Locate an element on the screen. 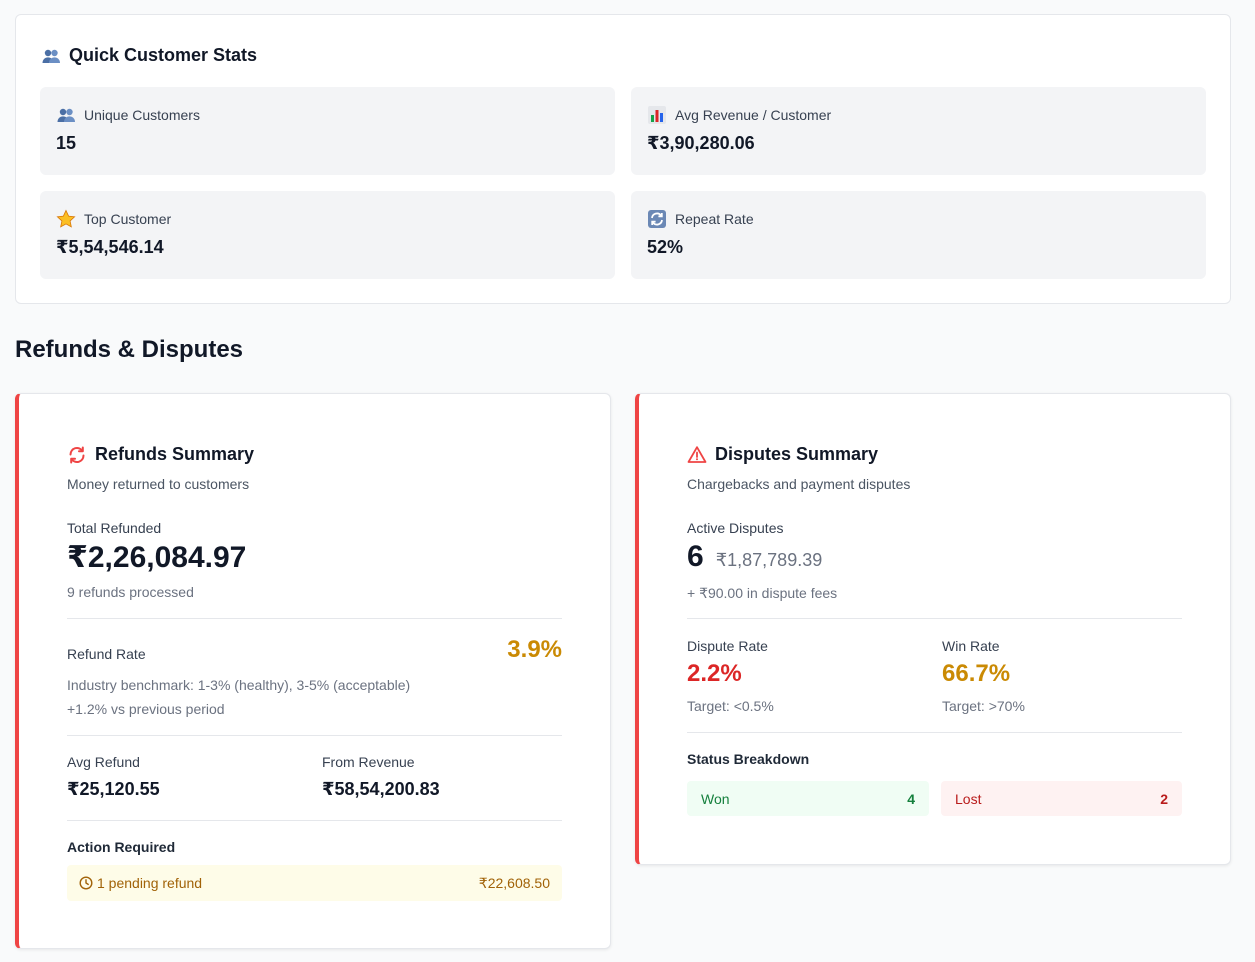  stat-tile-avg-revenue: Avg Revenue / Customer ₹3,90,280.06 is located at coordinates (918, 131).